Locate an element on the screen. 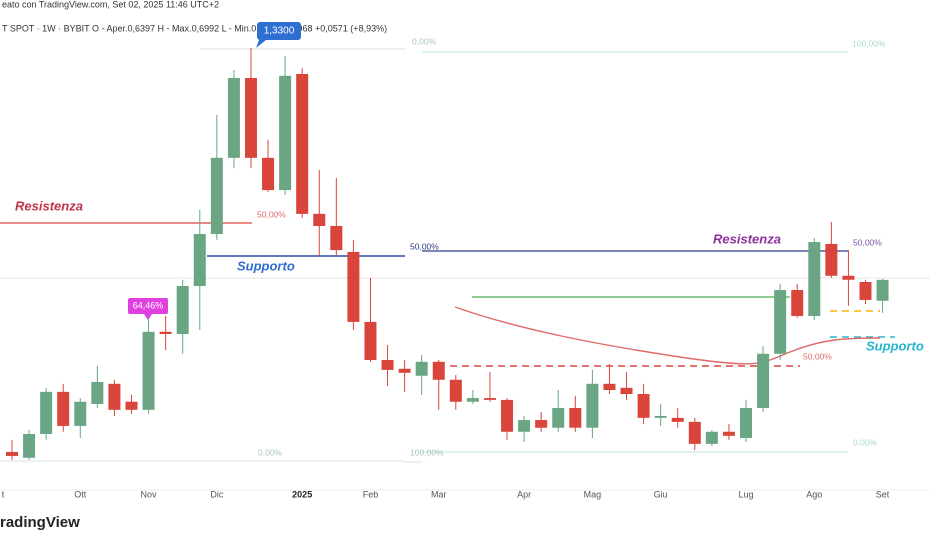 The width and height of the screenshot is (930, 545). x-tick-label: Ago is located at coordinates (814, 494).